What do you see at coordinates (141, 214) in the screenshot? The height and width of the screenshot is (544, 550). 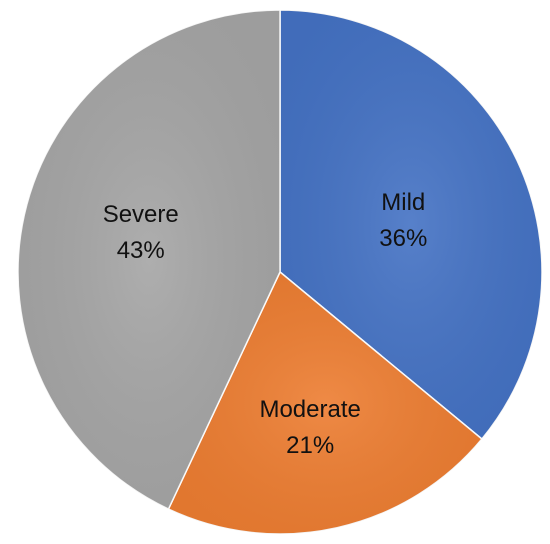 I see `slice-category-label-severe: Severe` at bounding box center [141, 214].